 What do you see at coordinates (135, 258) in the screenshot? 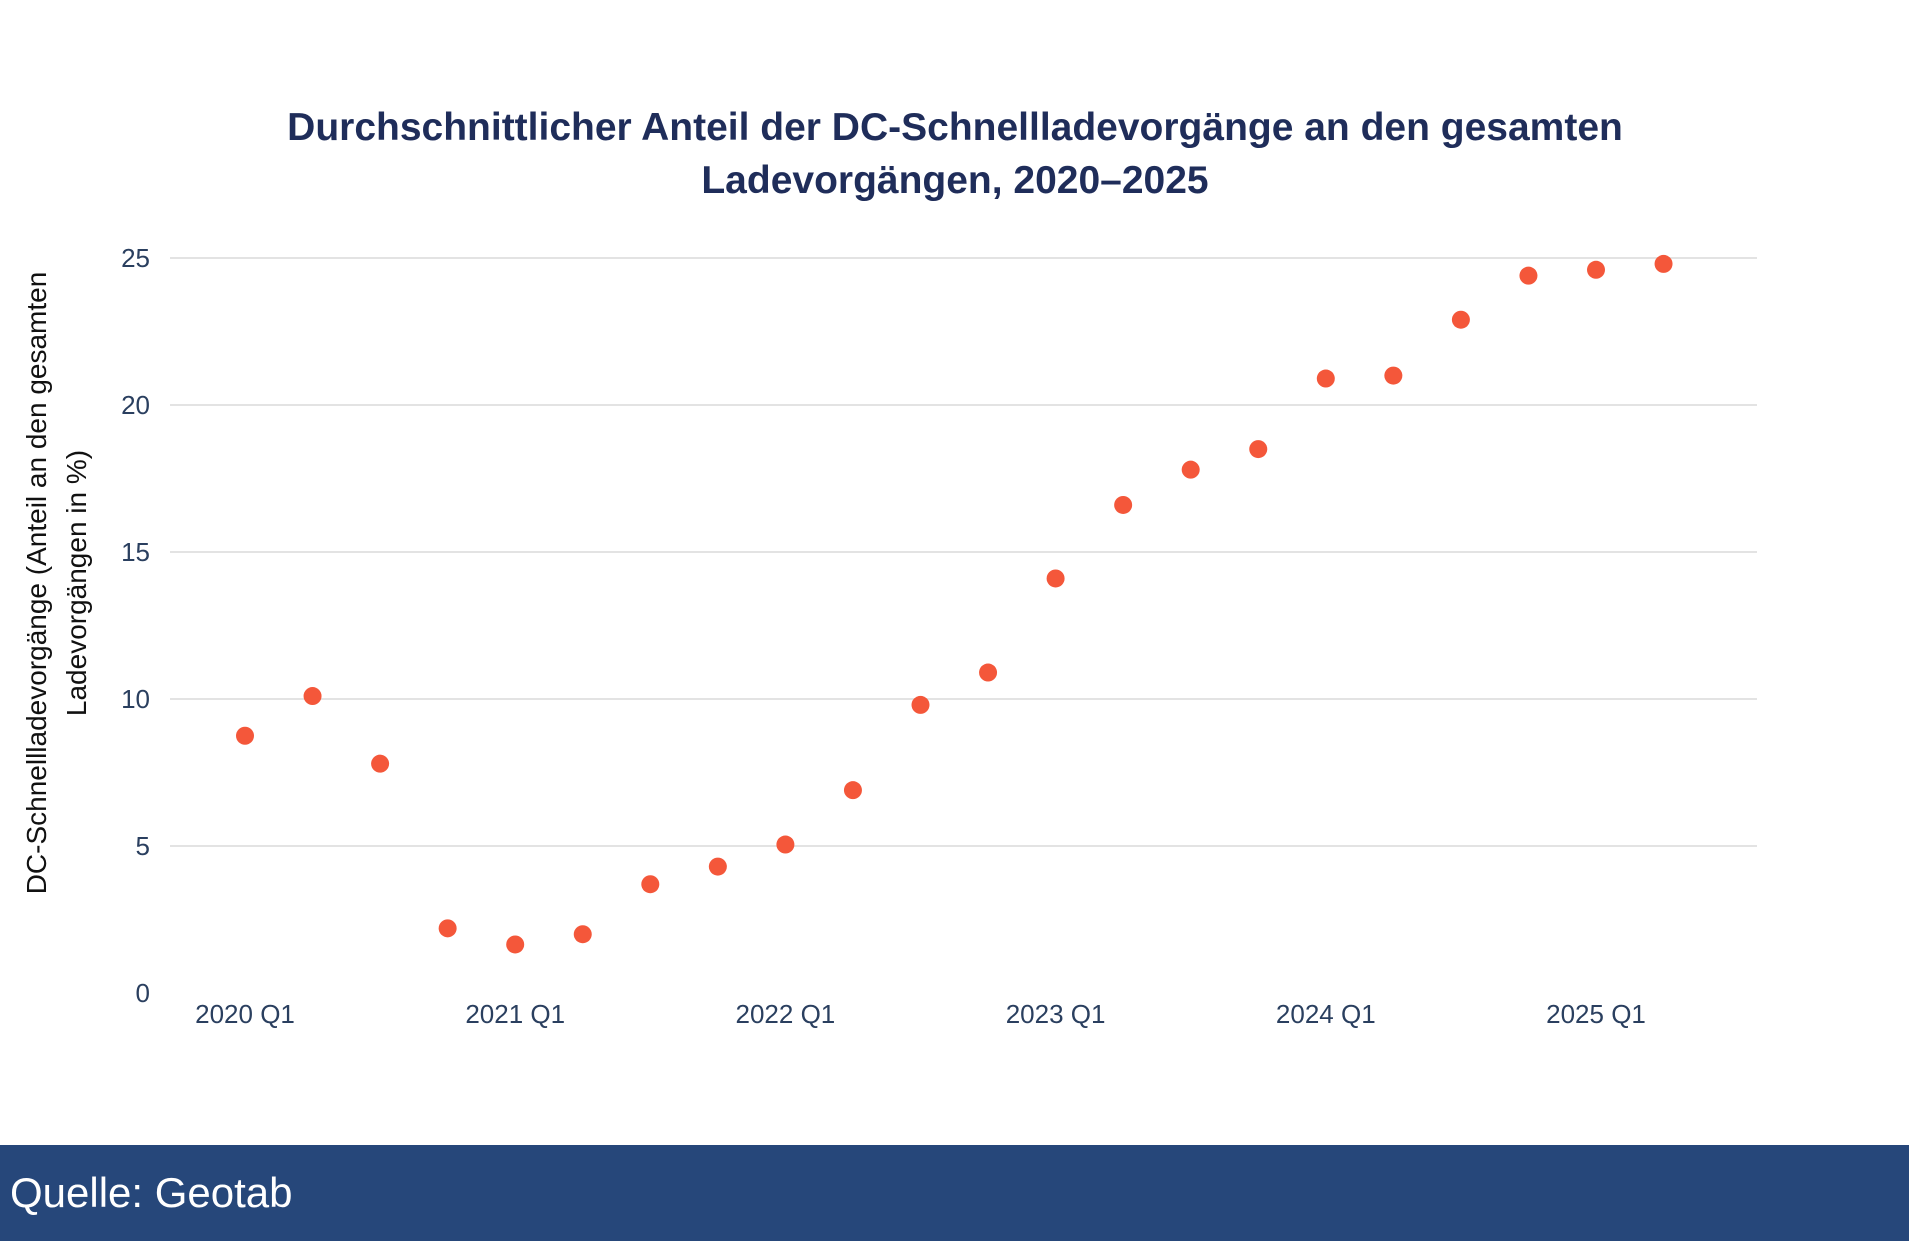
I see `y-tick-label: 25` at bounding box center [135, 258].